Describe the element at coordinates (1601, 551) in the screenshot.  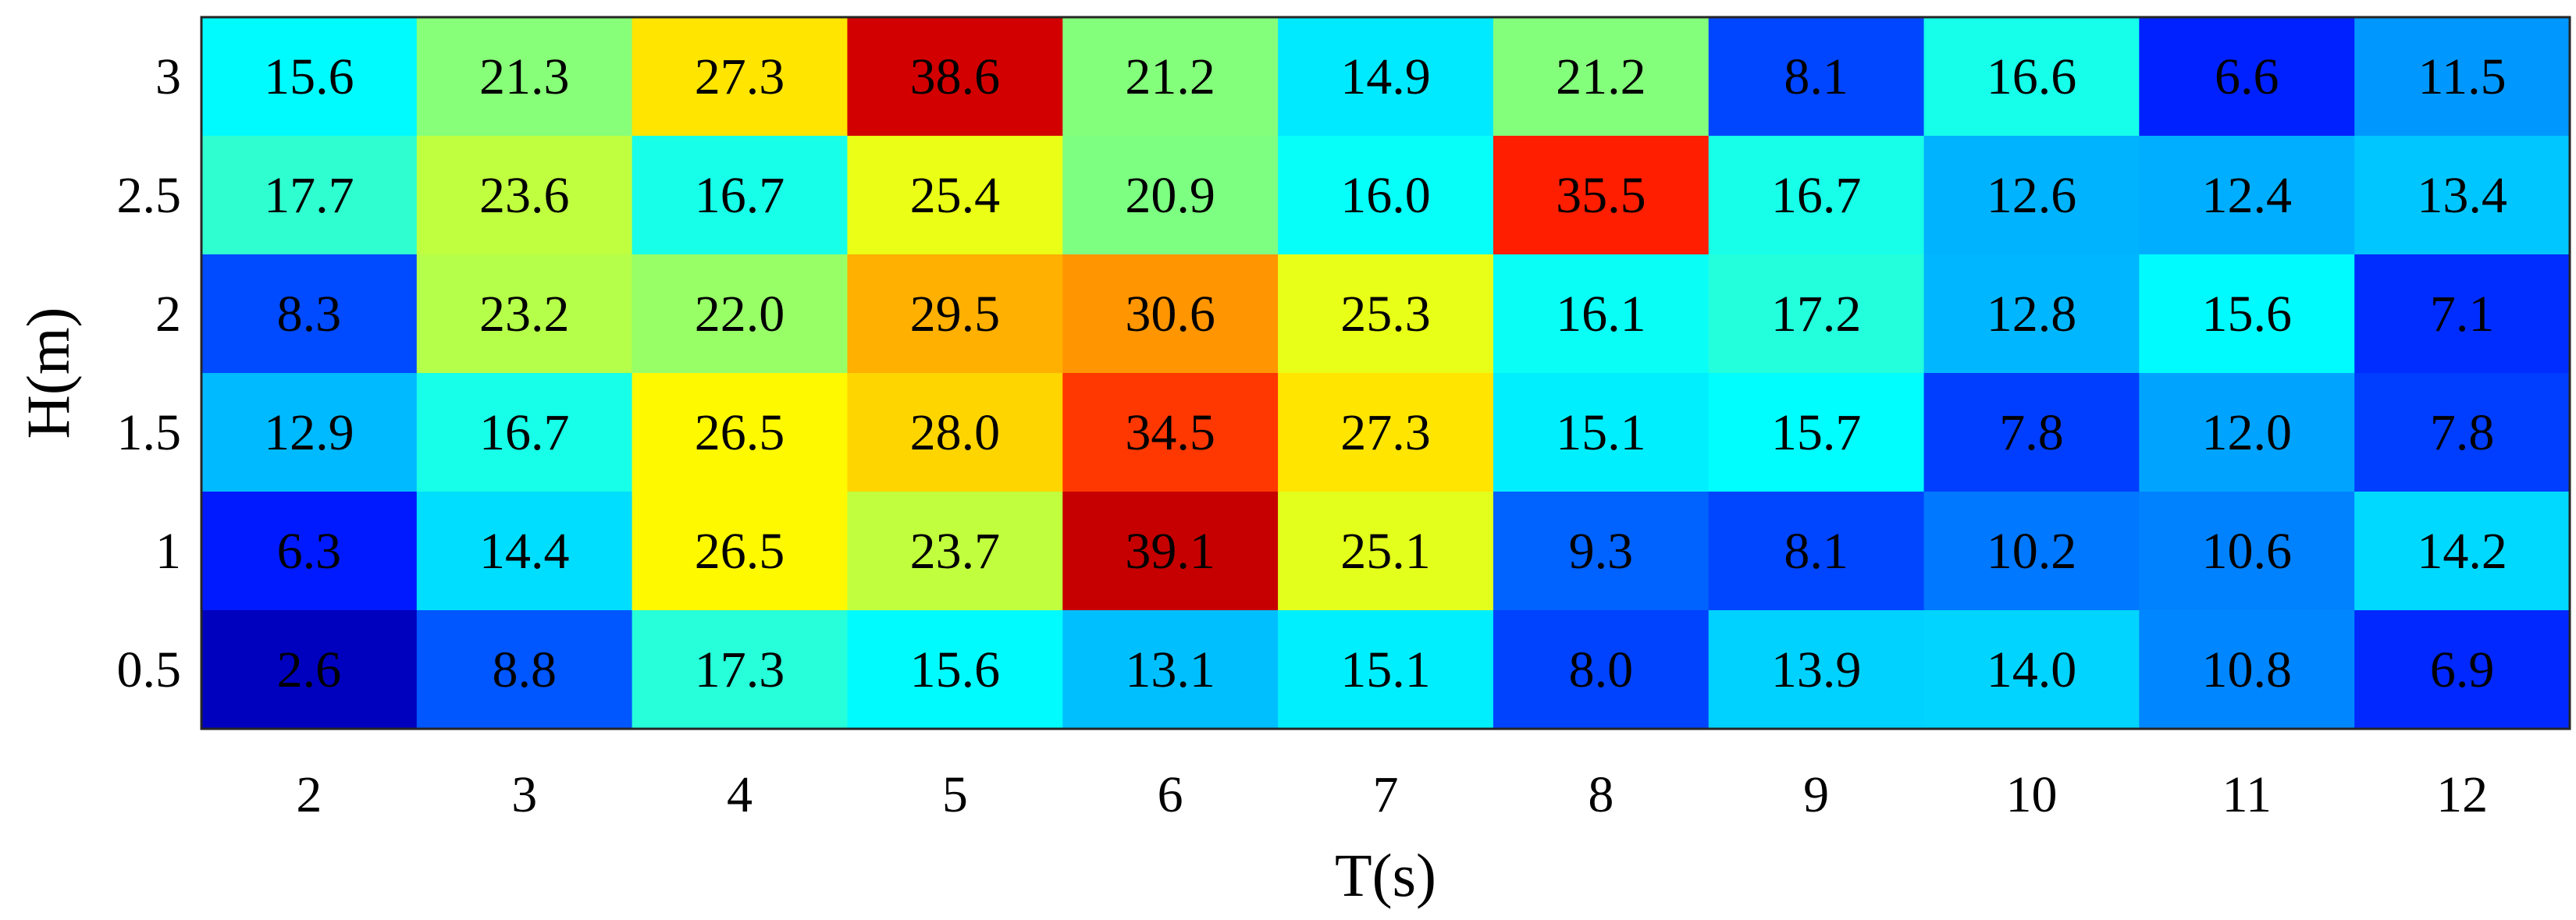
I see `cell-value-label: 9.3` at that location.